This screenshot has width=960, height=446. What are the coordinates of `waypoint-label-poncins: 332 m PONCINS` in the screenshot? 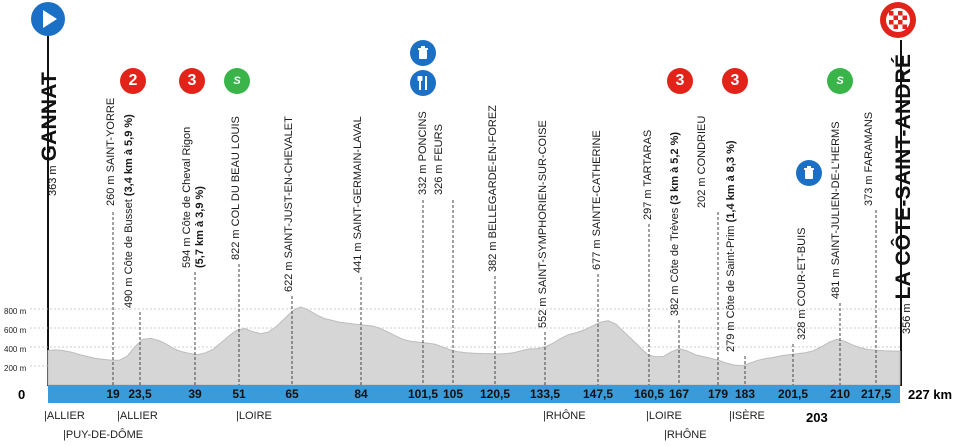 It's located at (423, 153).